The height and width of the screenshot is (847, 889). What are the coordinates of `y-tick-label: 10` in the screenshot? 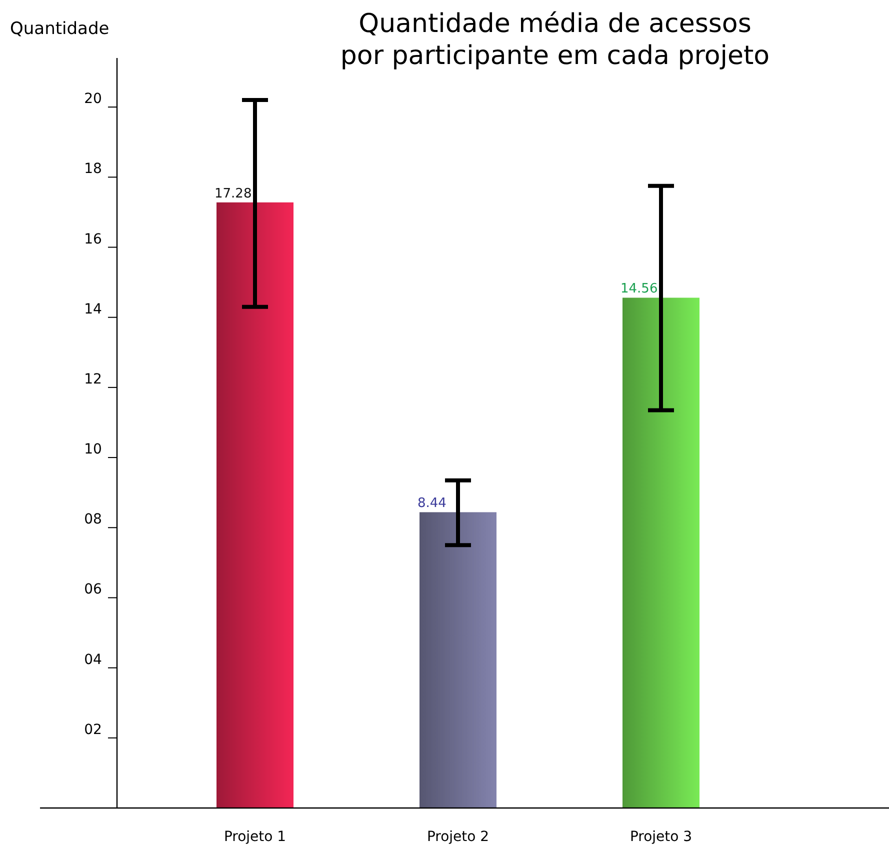 It's located at (93, 450).